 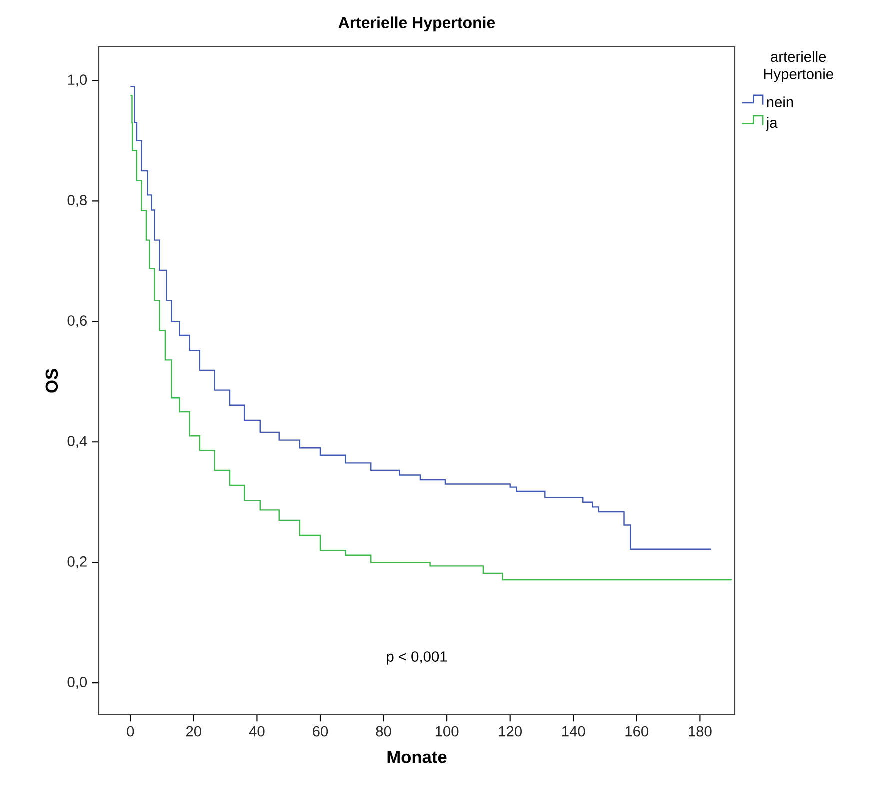 I want to click on chart-title: Arterielle Hypertonie, so click(x=417, y=24).